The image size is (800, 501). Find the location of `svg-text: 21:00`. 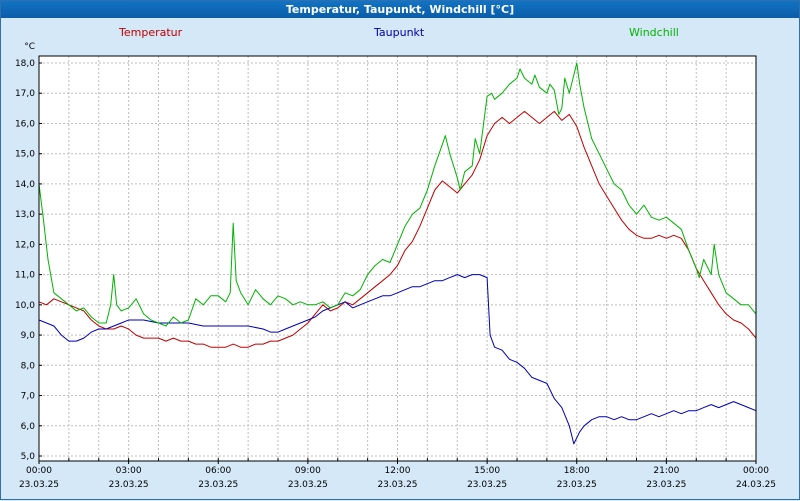

svg-text: 21:00 is located at coordinates (666, 471).